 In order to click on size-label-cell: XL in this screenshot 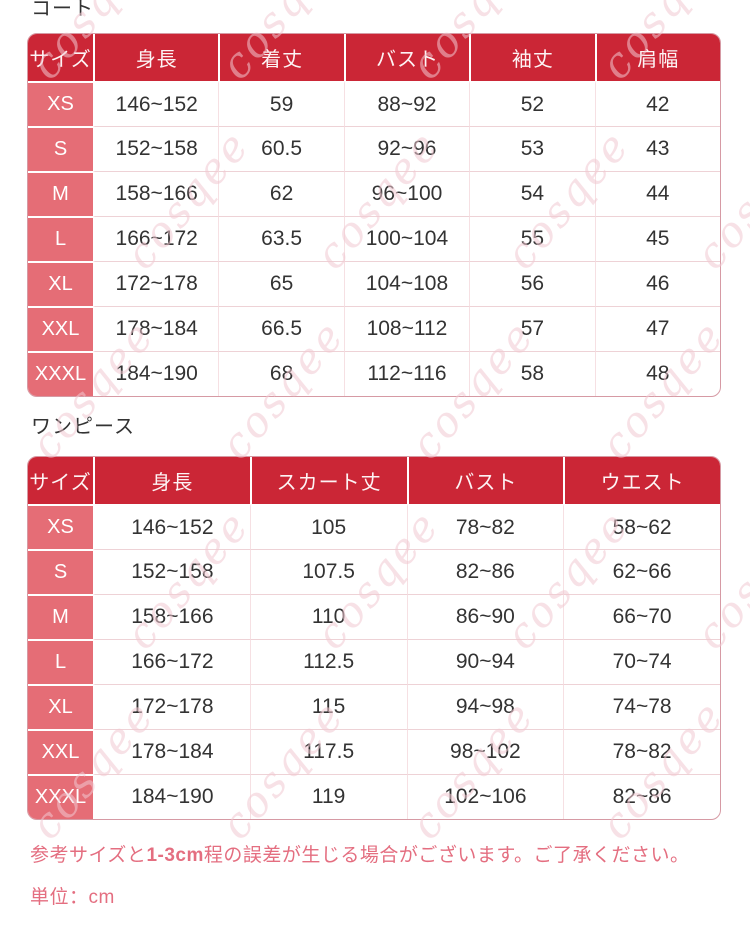, I will do `click(60, 706)`.